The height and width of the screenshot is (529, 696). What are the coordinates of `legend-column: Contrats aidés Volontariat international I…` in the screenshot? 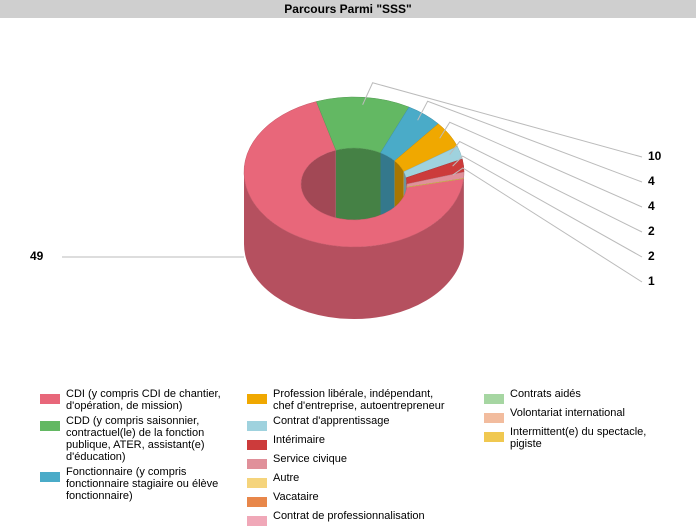 It's located at (569, 420).